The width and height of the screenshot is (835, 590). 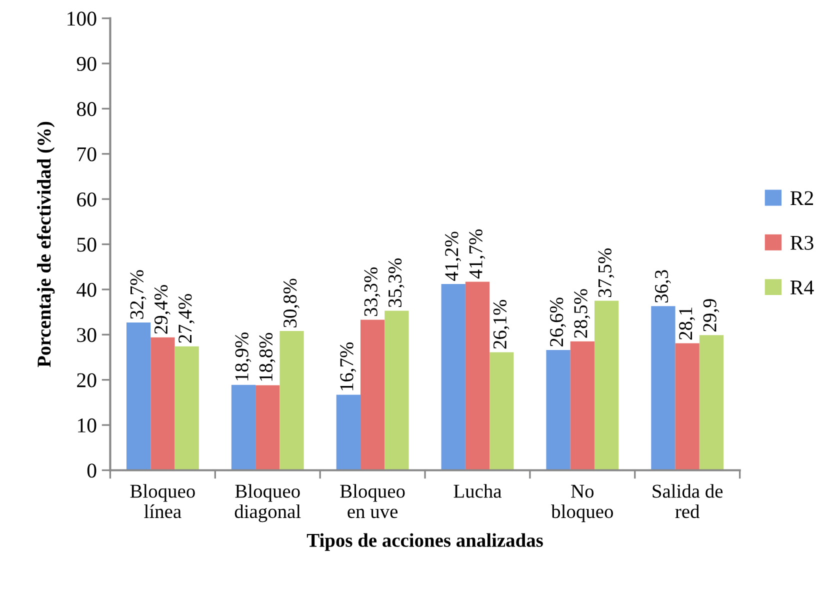 What do you see at coordinates (87, 425) in the screenshot?
I see `y-tick-label: 10` at bounding box center [87, 425].